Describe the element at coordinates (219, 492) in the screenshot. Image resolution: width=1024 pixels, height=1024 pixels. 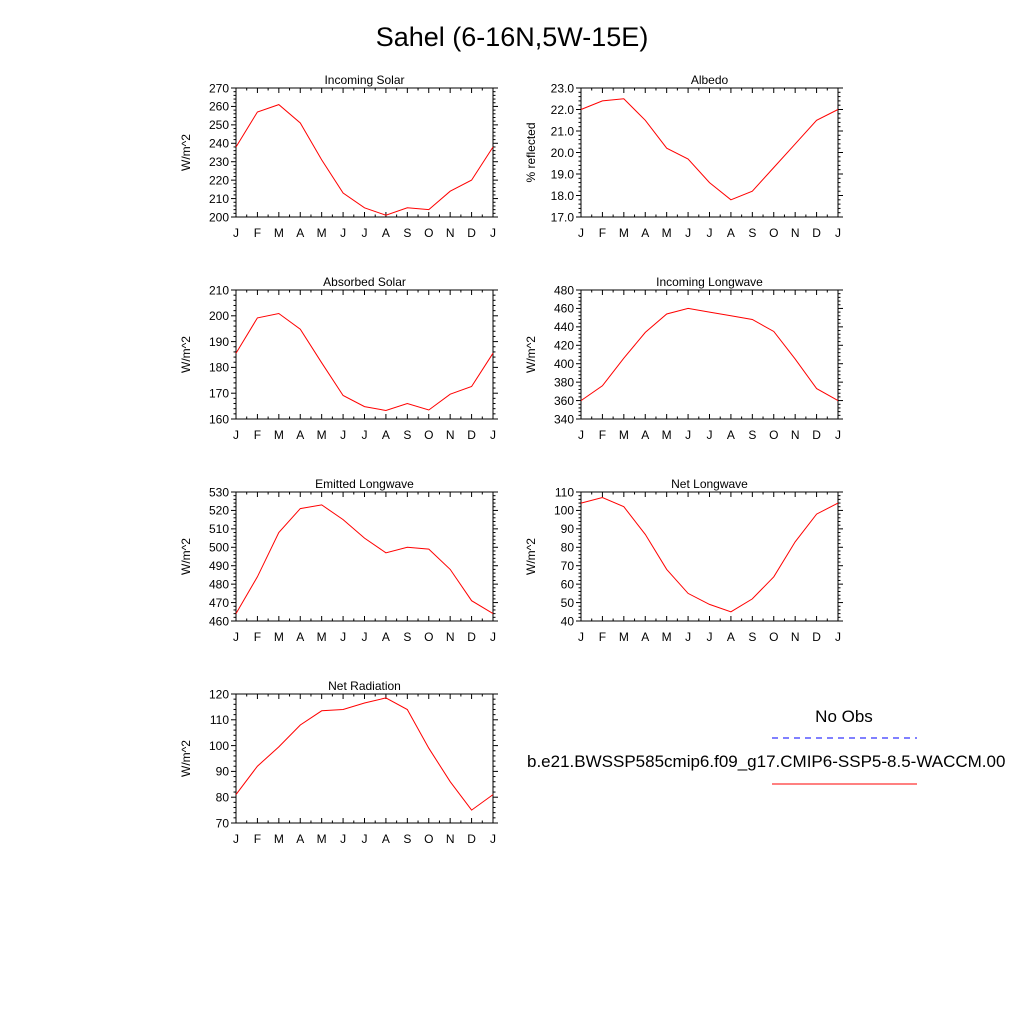
I see `y-tick-label: 530` at that location.